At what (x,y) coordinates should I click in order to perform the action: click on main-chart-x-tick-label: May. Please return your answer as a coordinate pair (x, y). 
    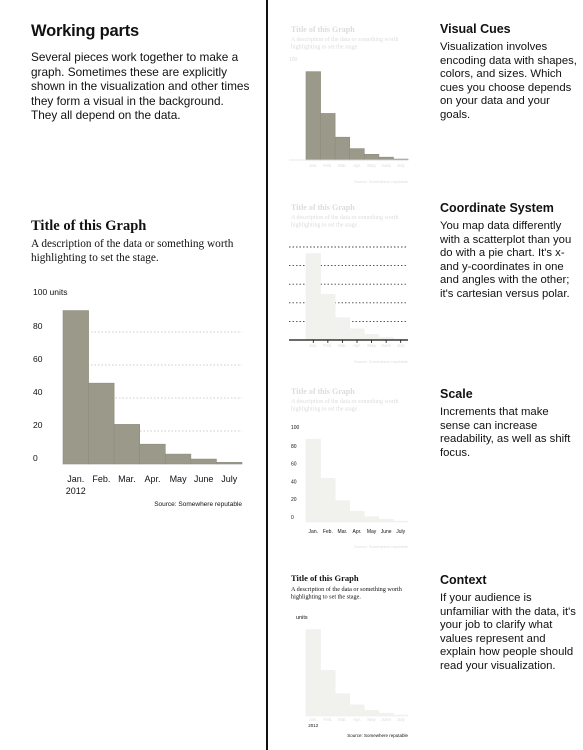
    Looking at the image, I should click on (179, 479).